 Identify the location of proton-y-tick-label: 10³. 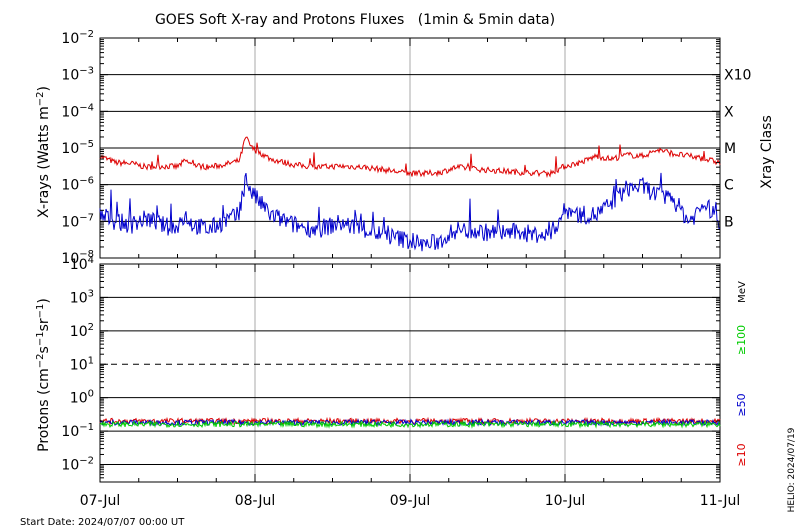
(82, 297).